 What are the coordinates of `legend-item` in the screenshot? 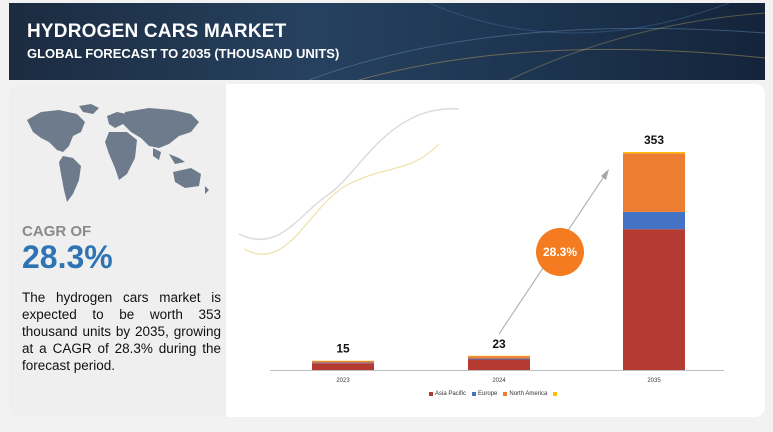 It's located at (556, 394).